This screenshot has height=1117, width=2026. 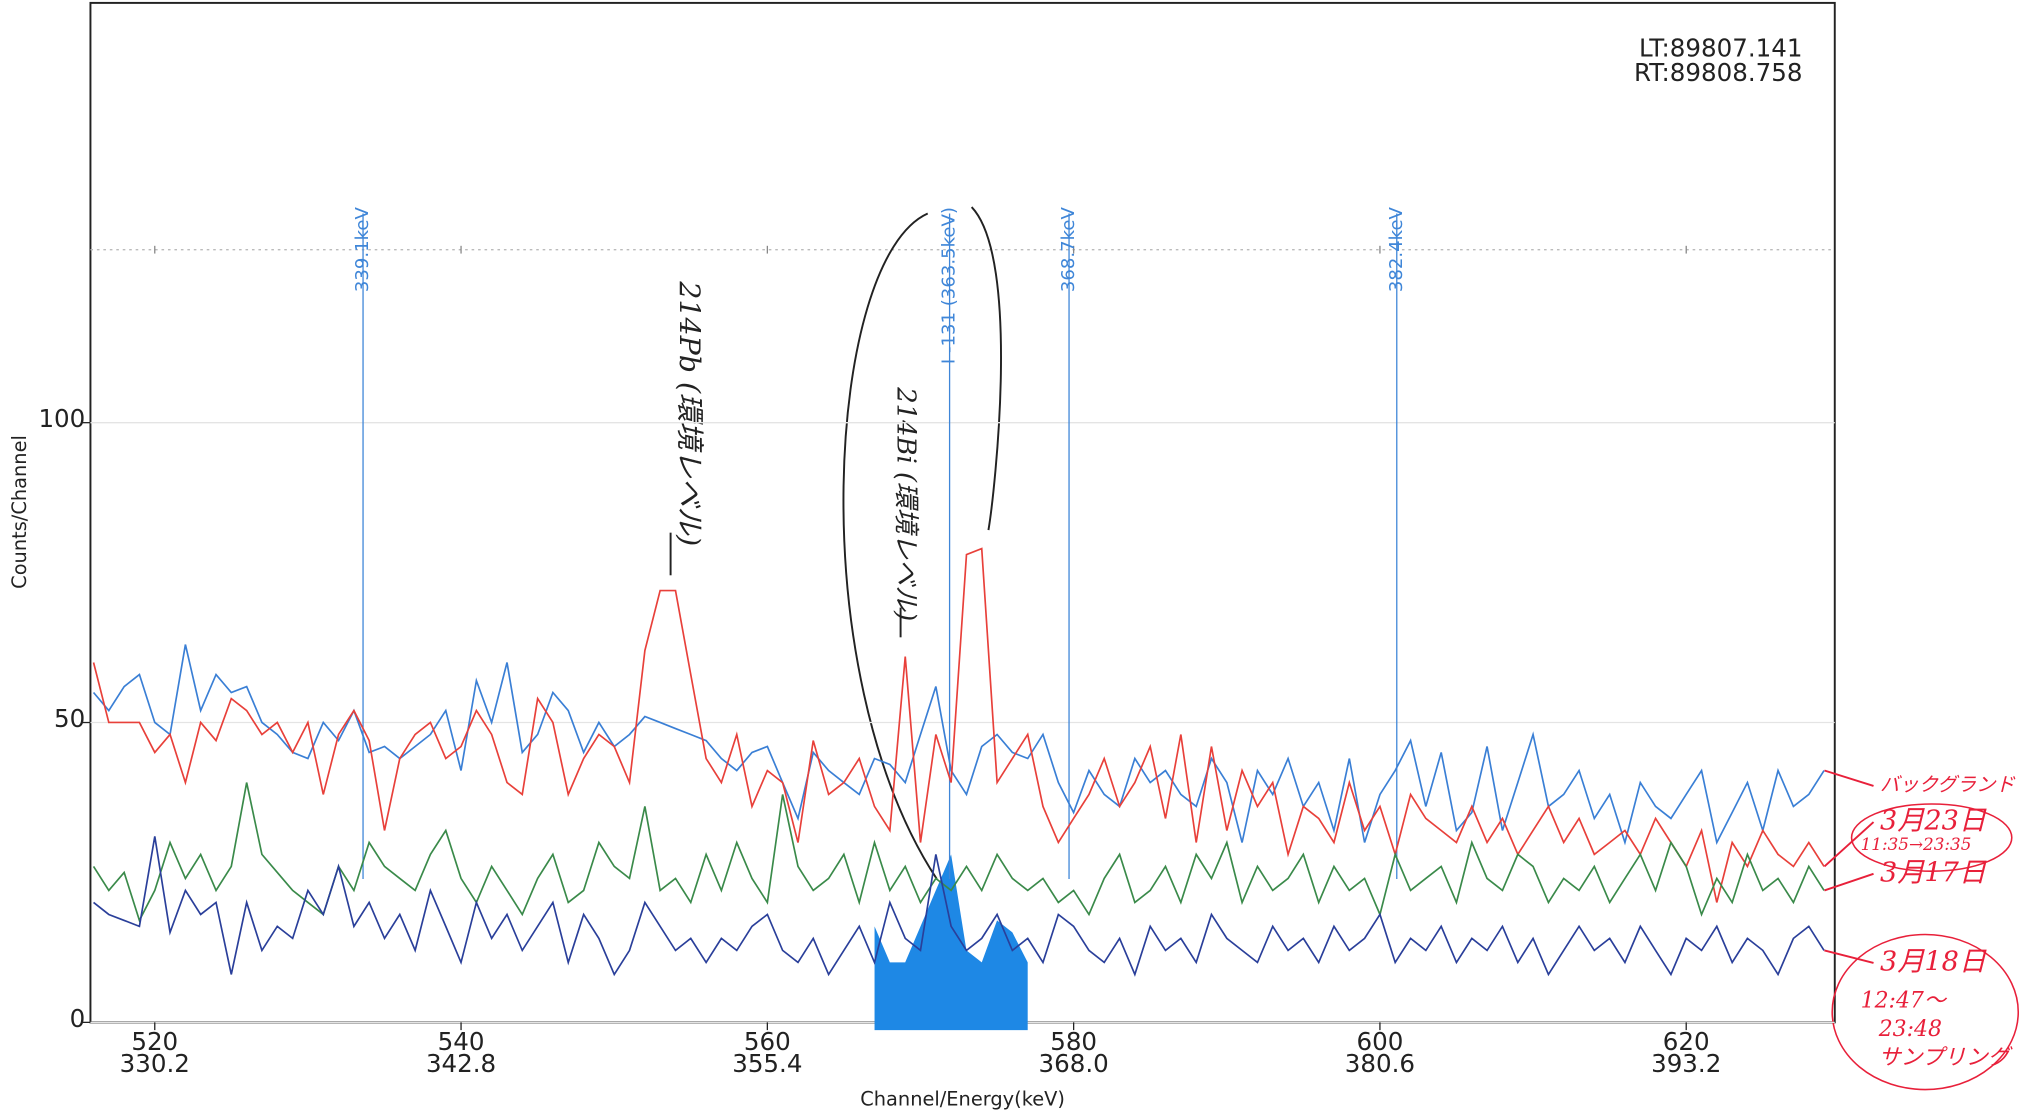 I want to click on real-time: RT:89808.758, so click(x=1718, y=72).